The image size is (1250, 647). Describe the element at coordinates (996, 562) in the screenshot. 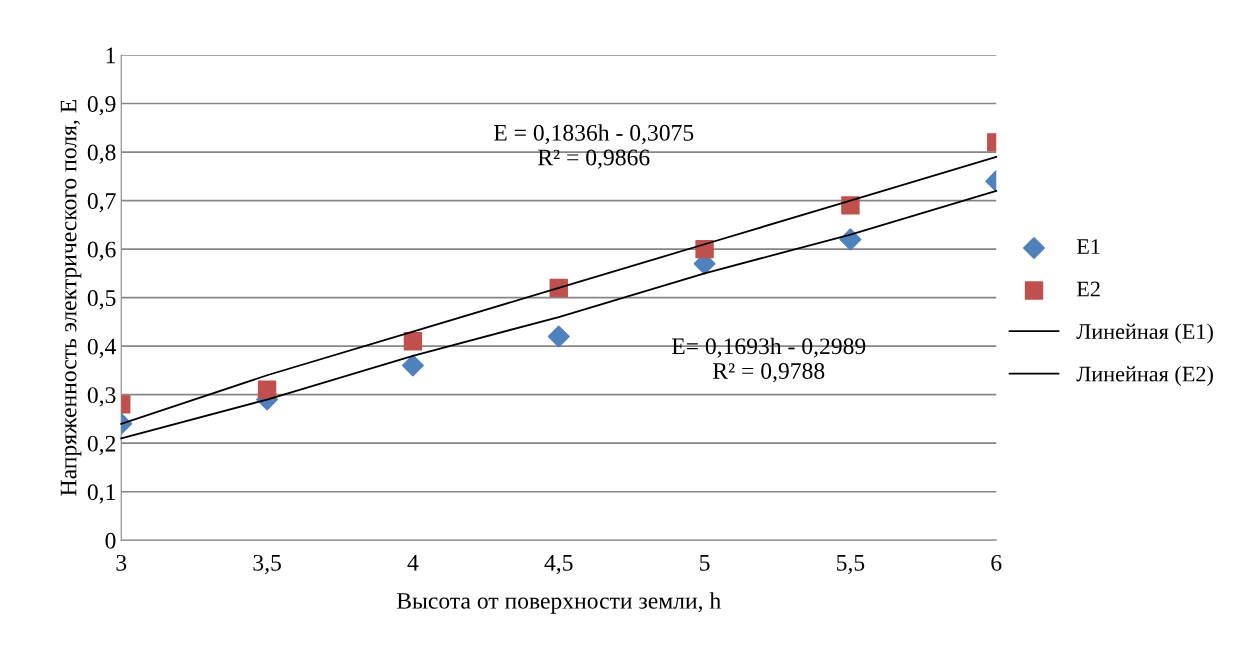

I see `x-tick-label: 6` at that location.